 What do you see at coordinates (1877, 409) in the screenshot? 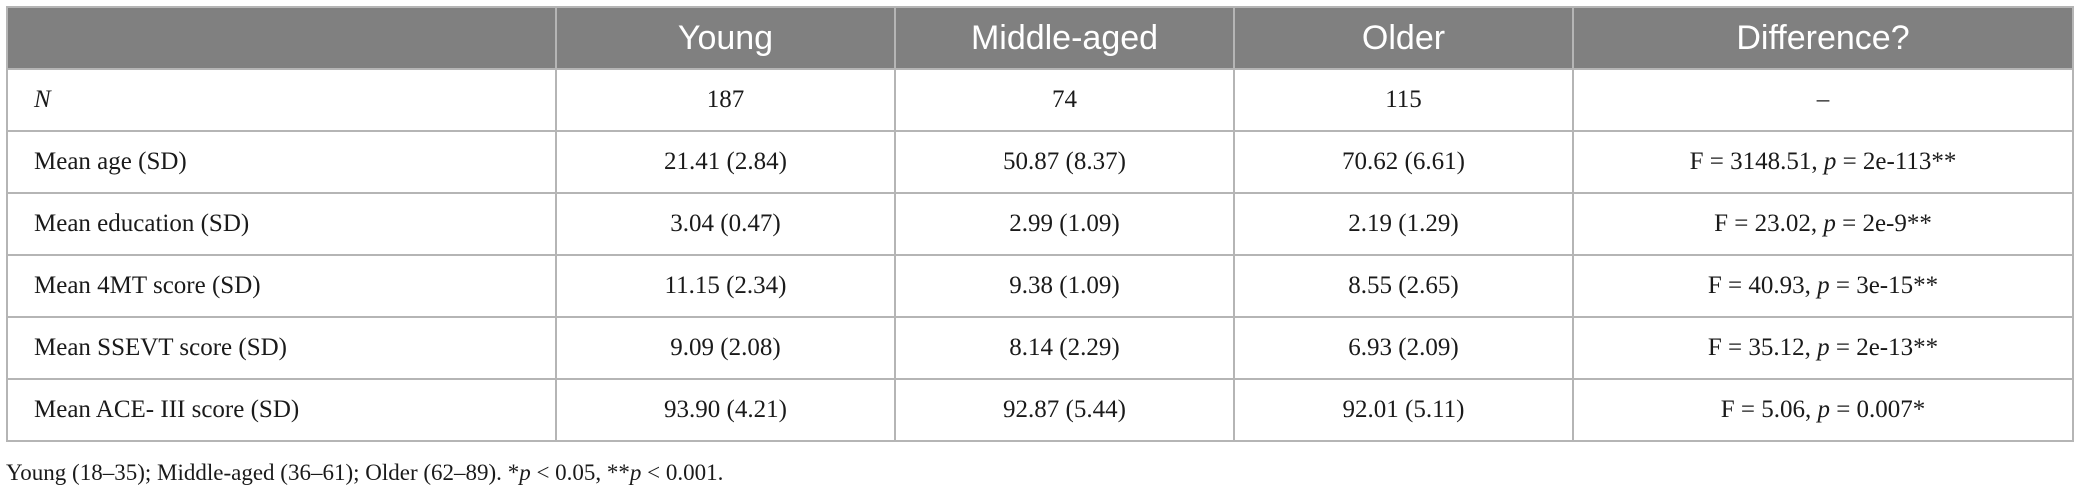
I see `diff-suffix: = 0.007*` at bounding box center [1877, 409].